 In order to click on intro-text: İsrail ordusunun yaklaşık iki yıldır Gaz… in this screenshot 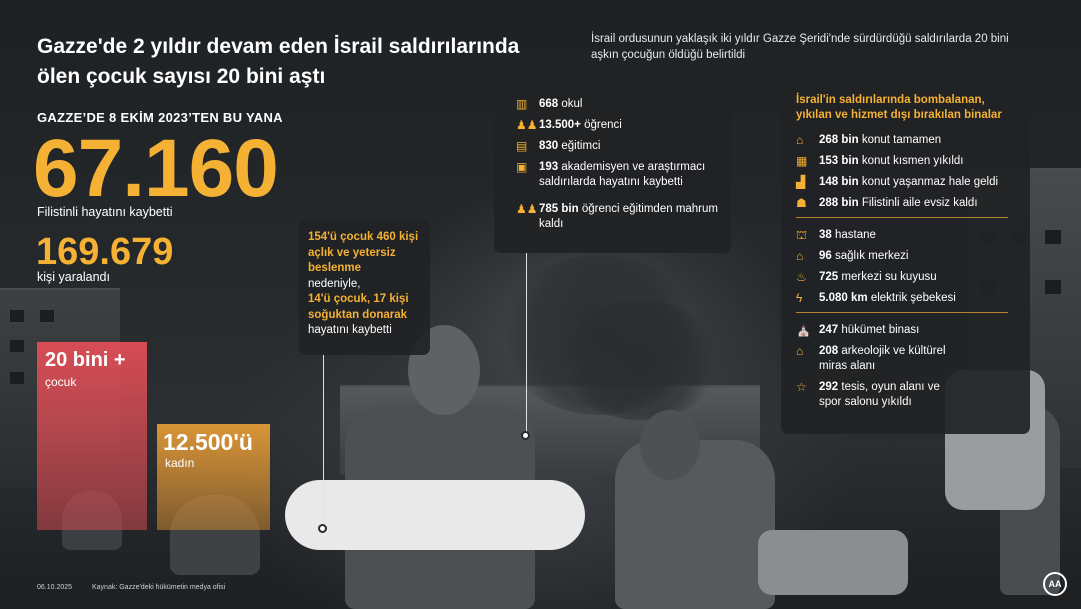, I will do `click(800, 47)`.